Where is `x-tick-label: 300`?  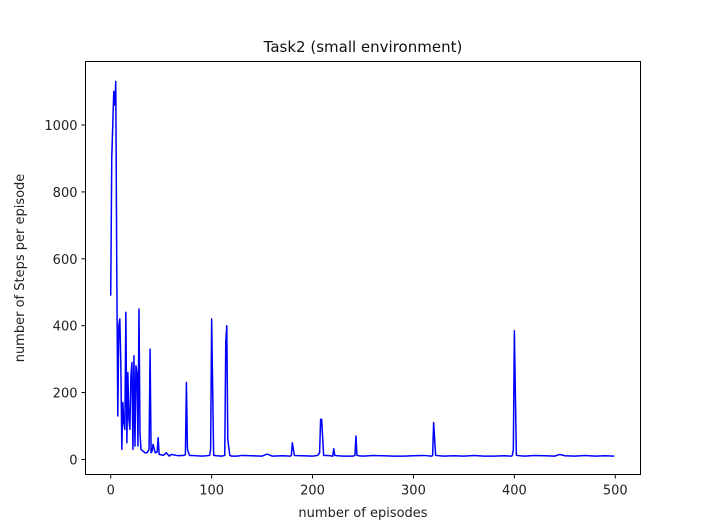
x-tick-label: 300 is located at coordinates (413, 491).